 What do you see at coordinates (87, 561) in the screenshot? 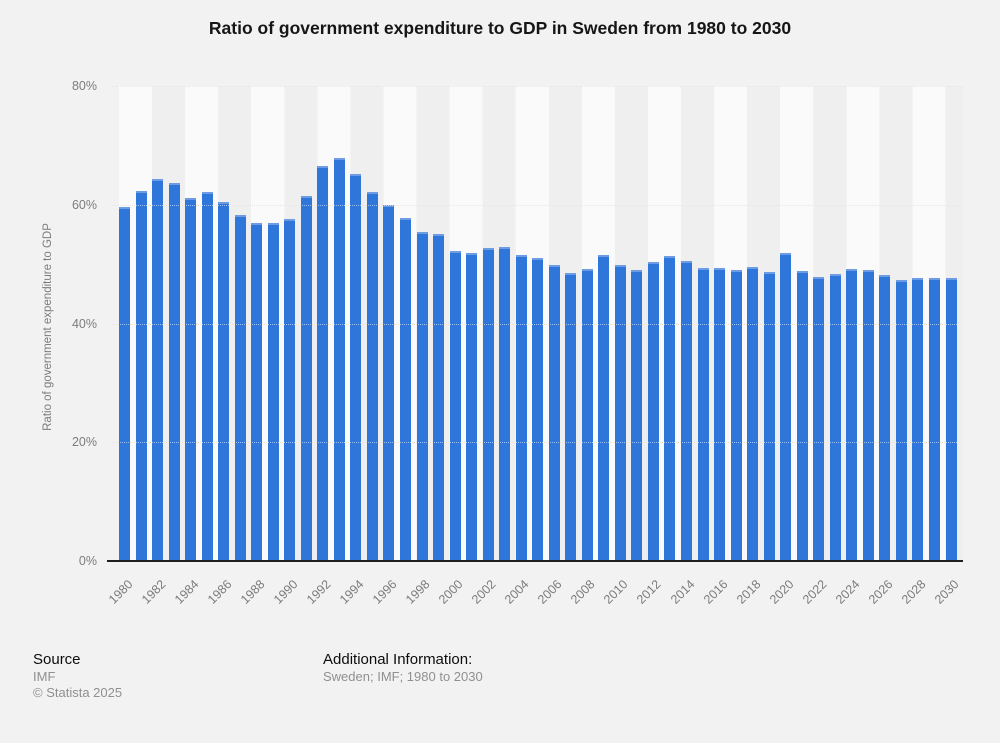
I see `y-axis-tick-label: 0%` at bounding box center [87, 561].